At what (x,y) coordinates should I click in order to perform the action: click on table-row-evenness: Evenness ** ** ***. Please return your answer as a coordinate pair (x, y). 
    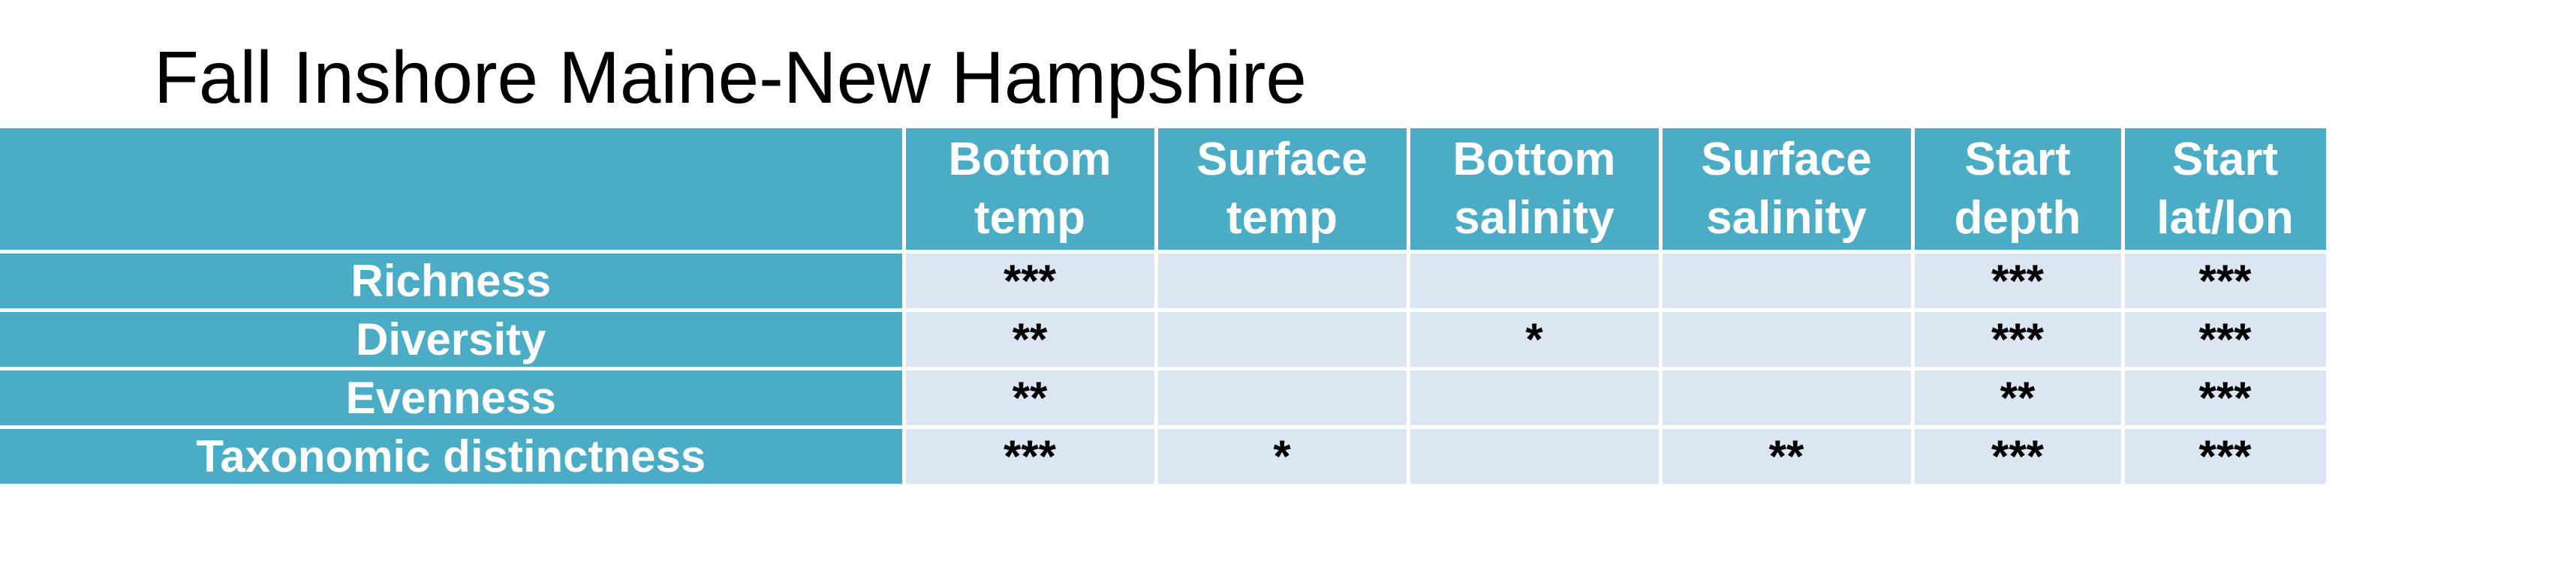
    Looking at the image, I should click on (1165, 398).